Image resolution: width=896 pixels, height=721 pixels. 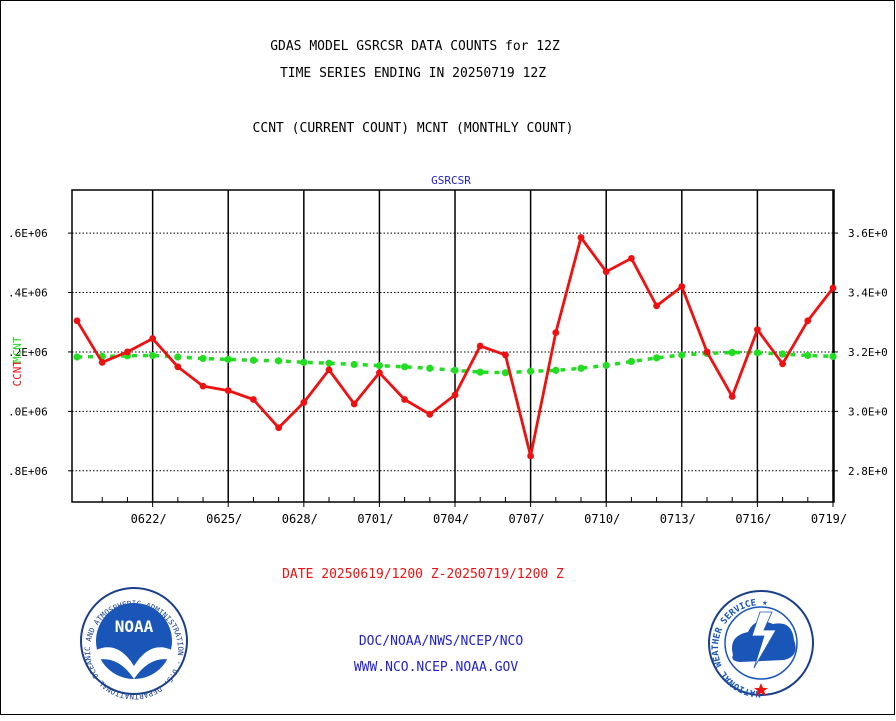 What do you see at coordinates (423, 574) in the screenshot?
I see `date-range-label: DATE 20250619/1200 Z-20250719/1200 Z` at bounding box center [423, 574].